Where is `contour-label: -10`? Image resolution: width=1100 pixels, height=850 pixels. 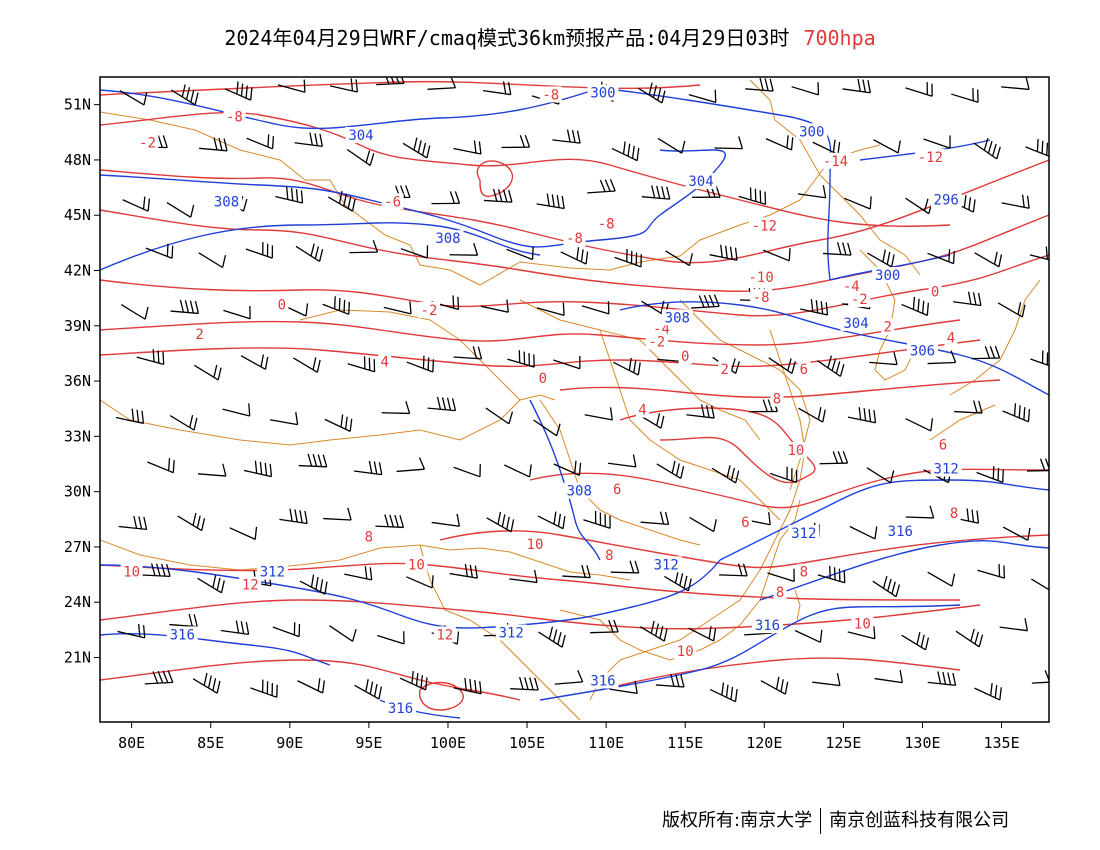
contour-label: -10 is located at coordinates (760, 278).